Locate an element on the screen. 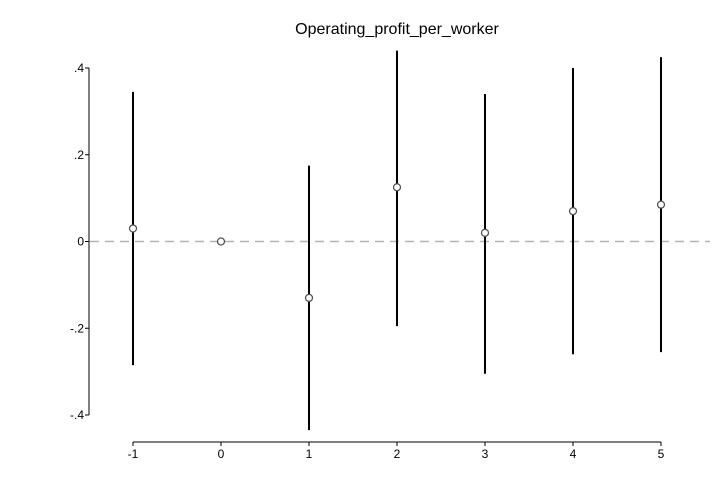  x-tick-label: -1 is located at coordinates (133, 454).